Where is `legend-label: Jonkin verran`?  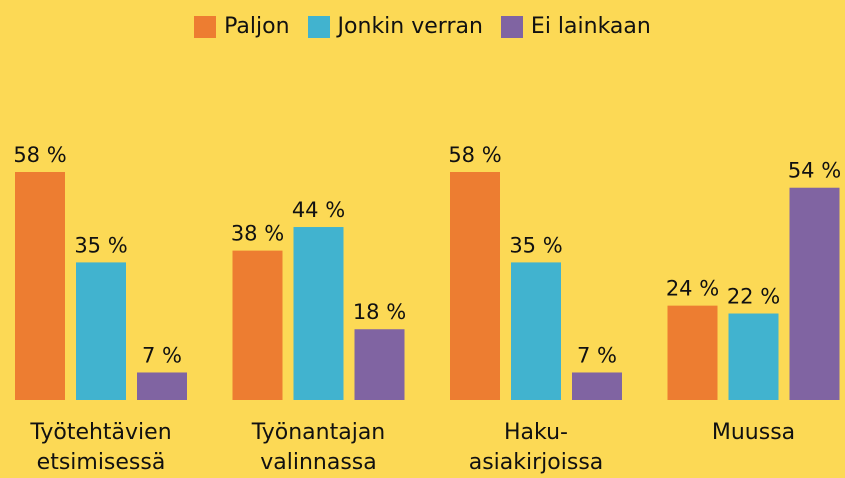
legend-label: Jonkin verran is located at coordinates (410, 26).